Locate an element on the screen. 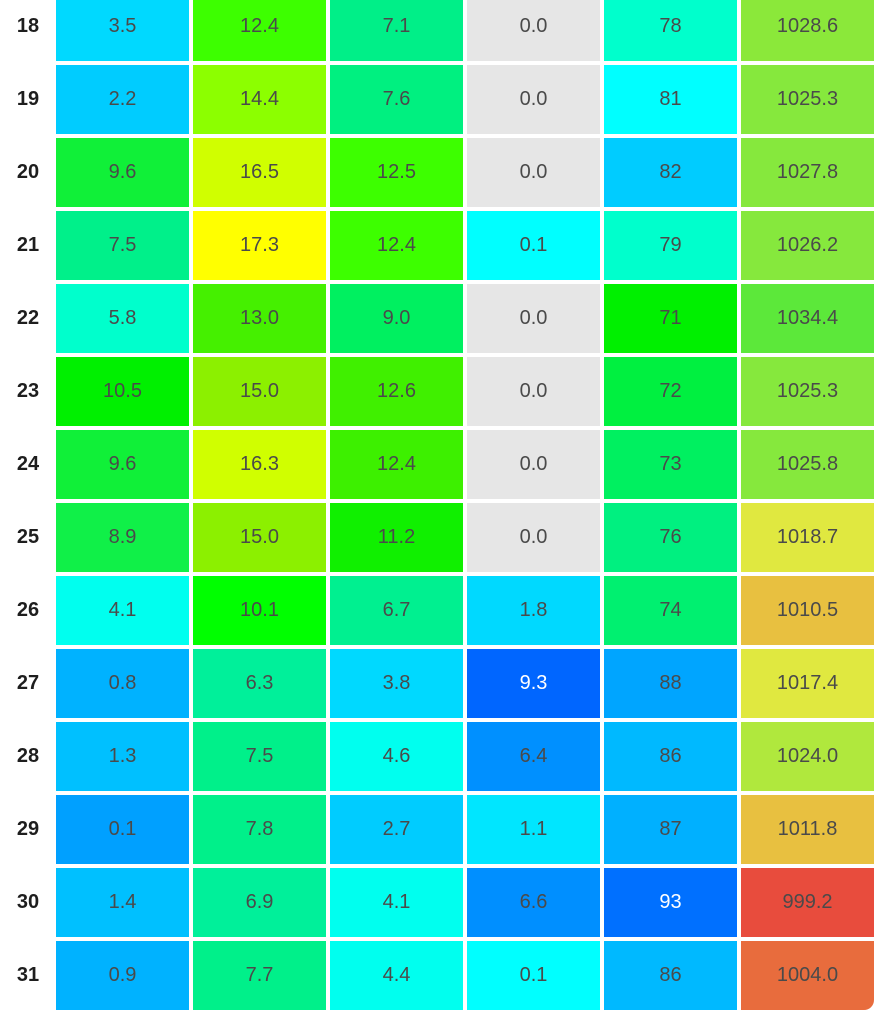  table-row: 22 5.8 13.0 9.0 0.0 71 1034.4 is located at coordinates (444, 320).